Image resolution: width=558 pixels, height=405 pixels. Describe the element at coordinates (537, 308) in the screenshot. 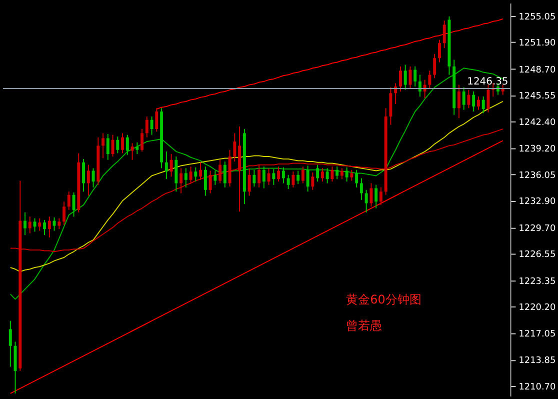

I see `y-tick-label: 1220.20` at that location.